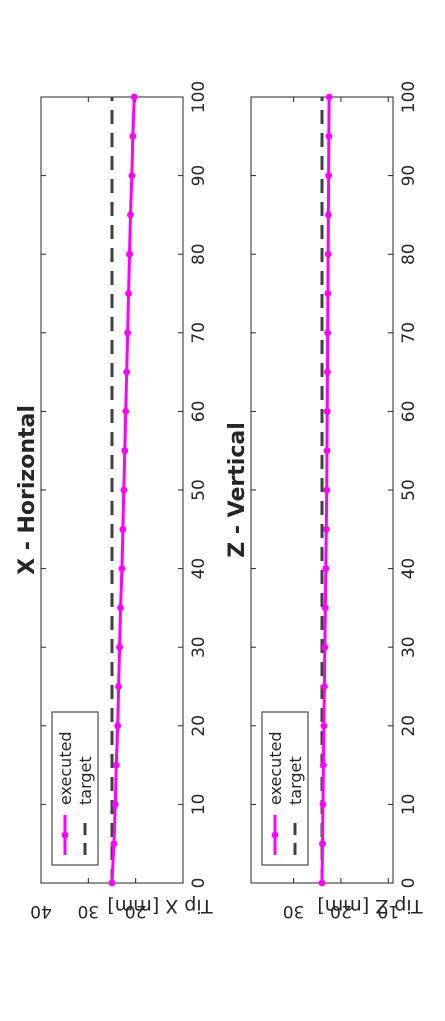  Describe the element at coordinates (41, 911) in the screenshot. I see `y-tick-label: 40` at that location.